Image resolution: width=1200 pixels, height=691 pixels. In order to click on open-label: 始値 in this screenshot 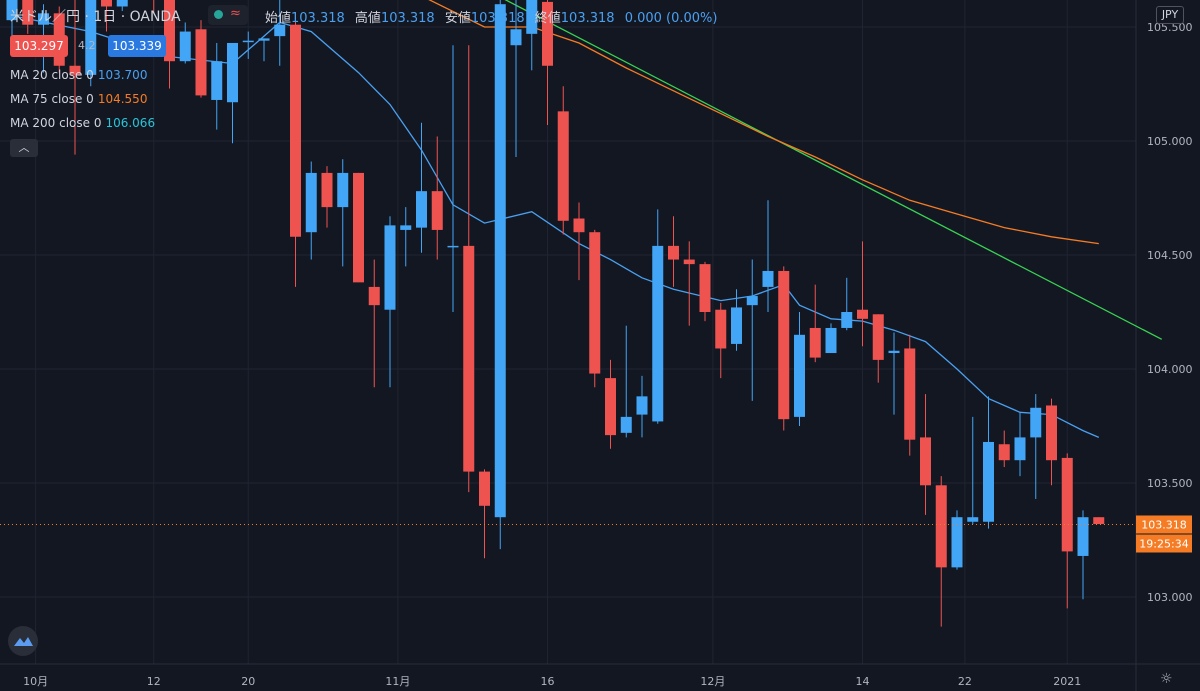, I will do `click(278, 18)`.